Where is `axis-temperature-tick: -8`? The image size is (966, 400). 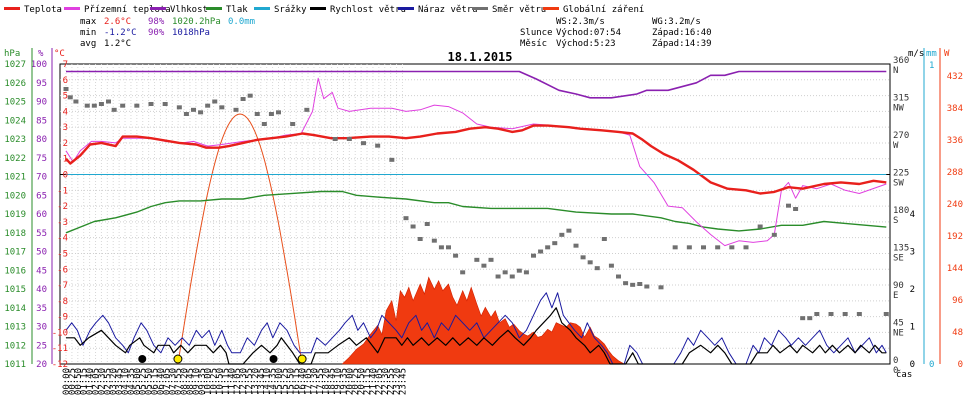 axis-temperature-tick: -8 is located at coordinates (62, 302).